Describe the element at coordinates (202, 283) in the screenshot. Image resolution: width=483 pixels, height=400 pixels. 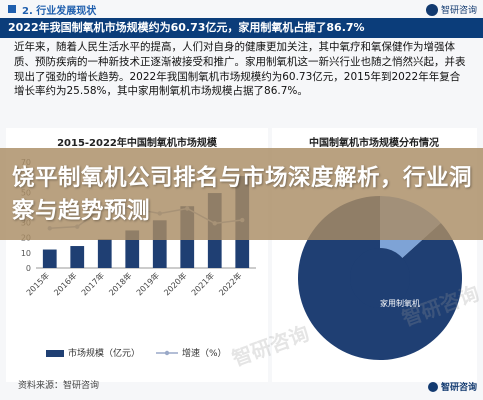
I see `x-tick-label: 2021年` at that location.